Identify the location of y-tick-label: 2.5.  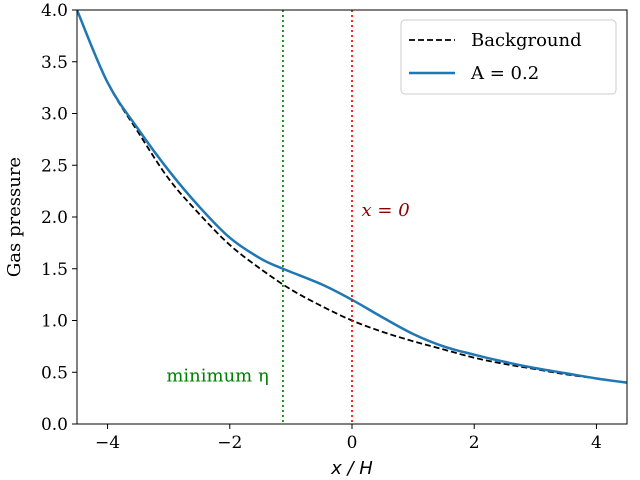
(54, 166).